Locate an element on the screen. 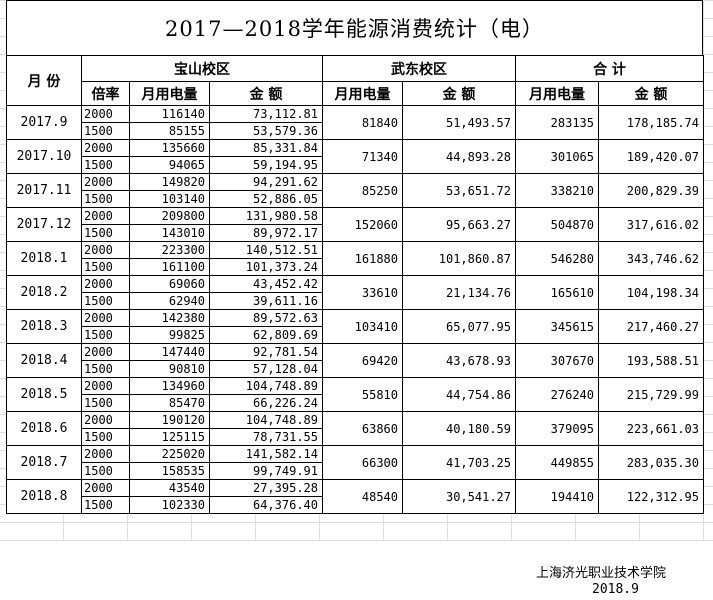  cell-bs-amount: 140,512.51 is located at coordinates (266, 250).